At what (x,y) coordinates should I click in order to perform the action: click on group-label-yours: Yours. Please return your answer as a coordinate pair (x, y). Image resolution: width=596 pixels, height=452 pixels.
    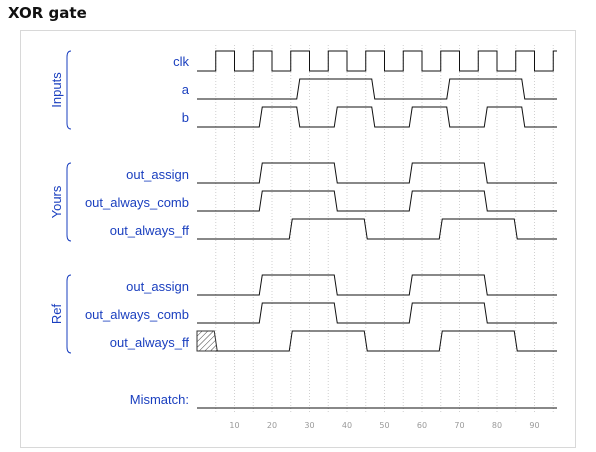
    Looking at the image, I should click on (56, 201).